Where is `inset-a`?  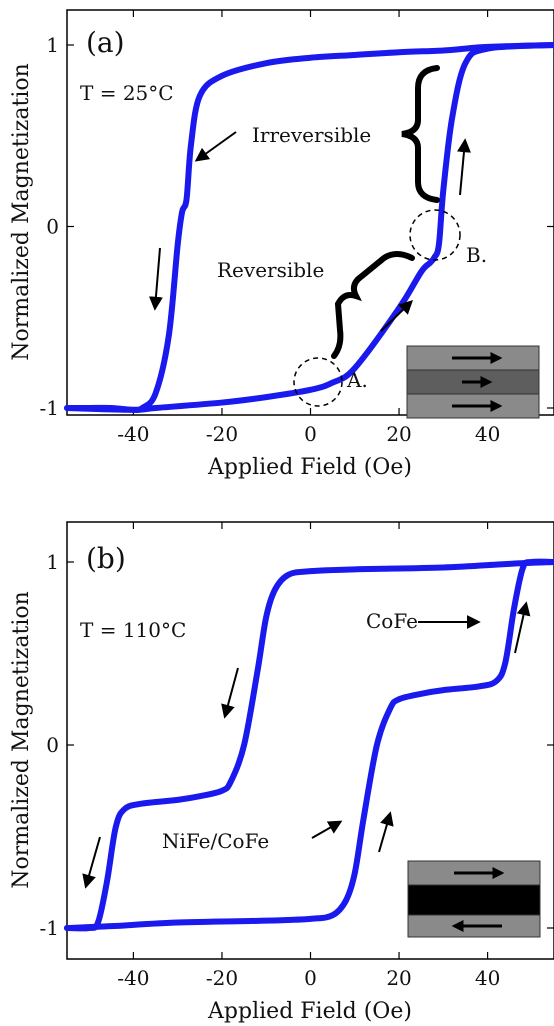 inset-a is located at coordinates (473, 382).